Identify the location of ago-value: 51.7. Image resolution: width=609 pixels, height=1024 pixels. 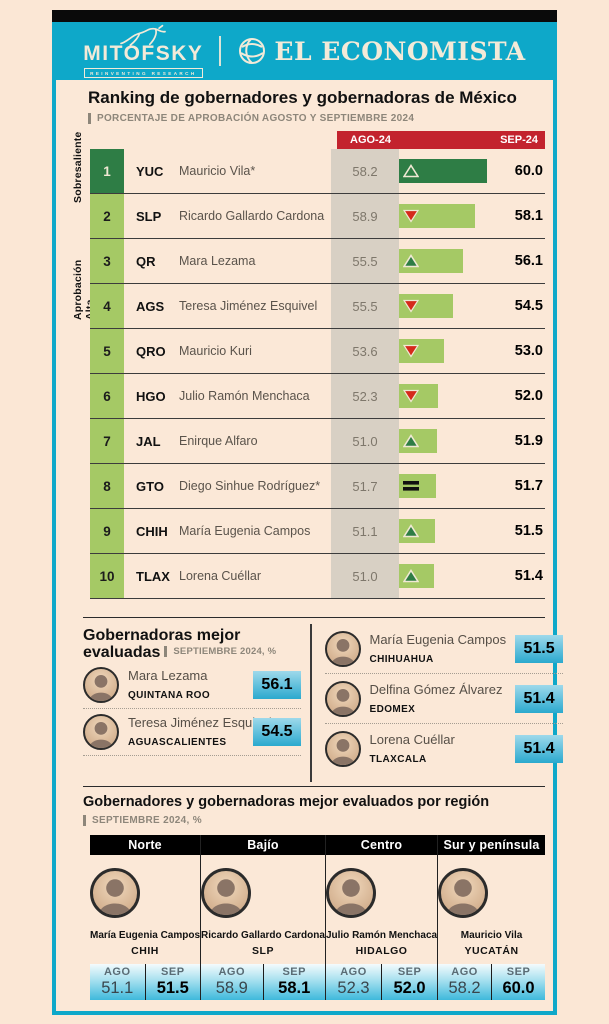
(365, 486).